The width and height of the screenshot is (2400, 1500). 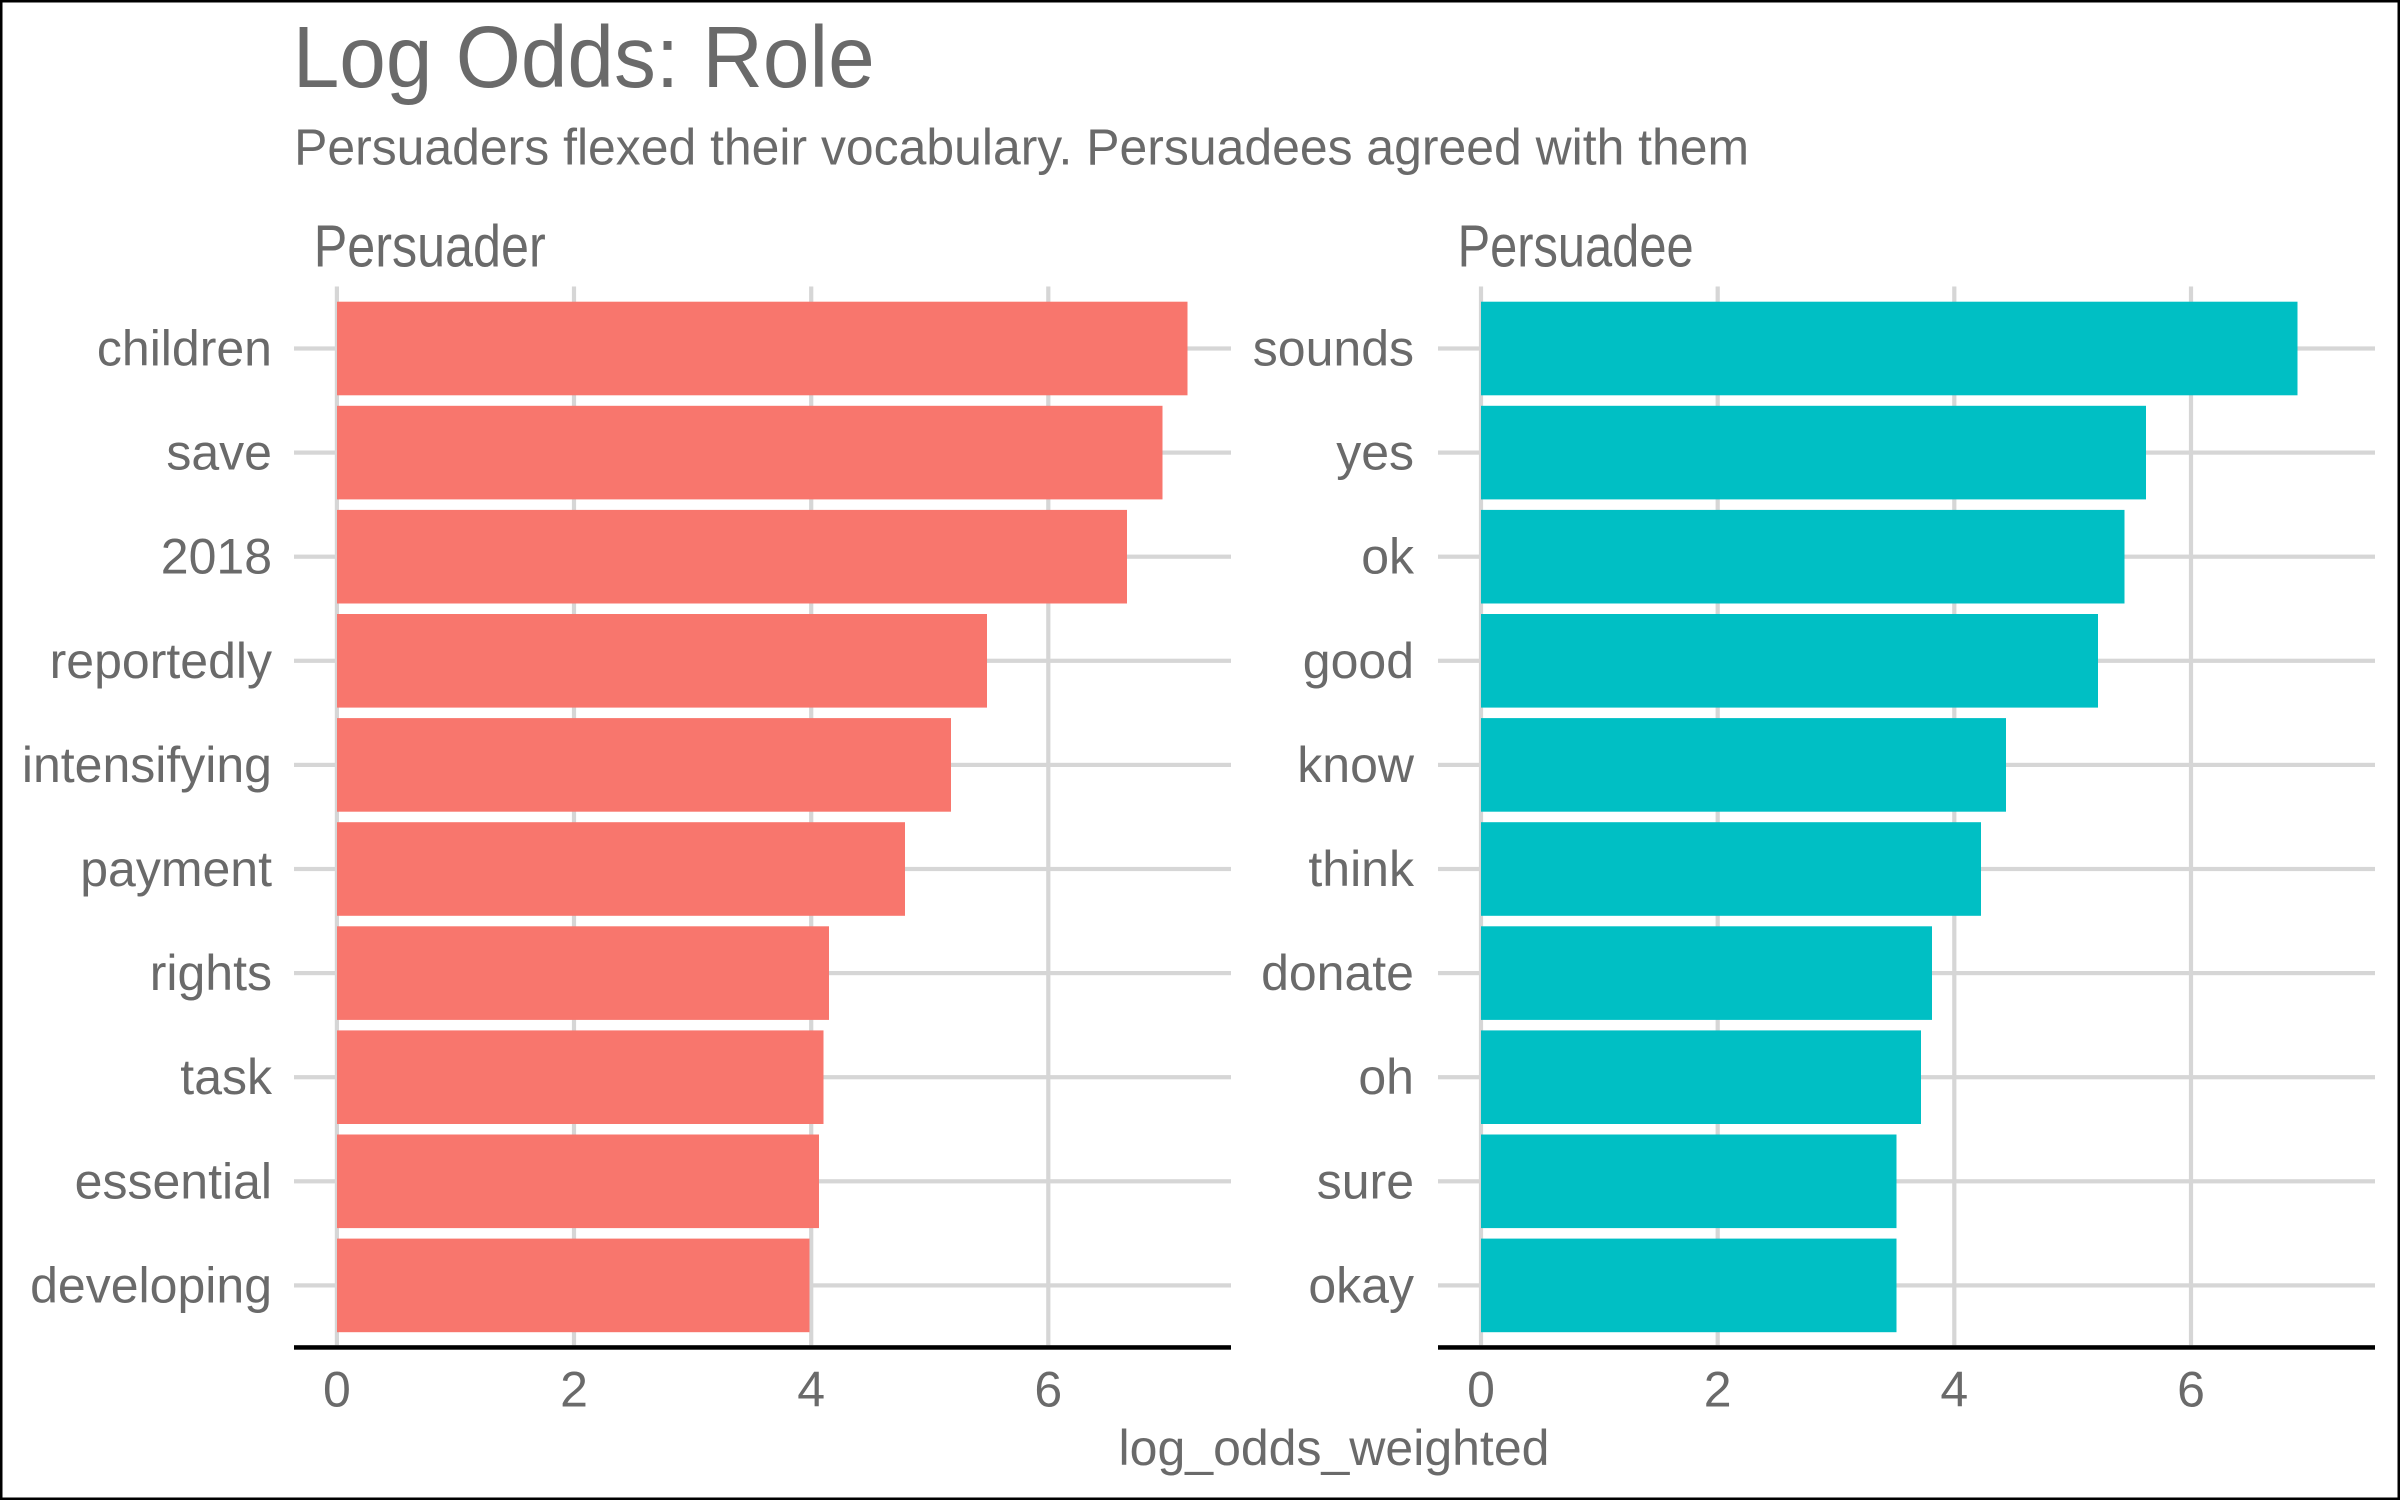 I want to click on svg-text: Persuader, so click(x=430, y=247).